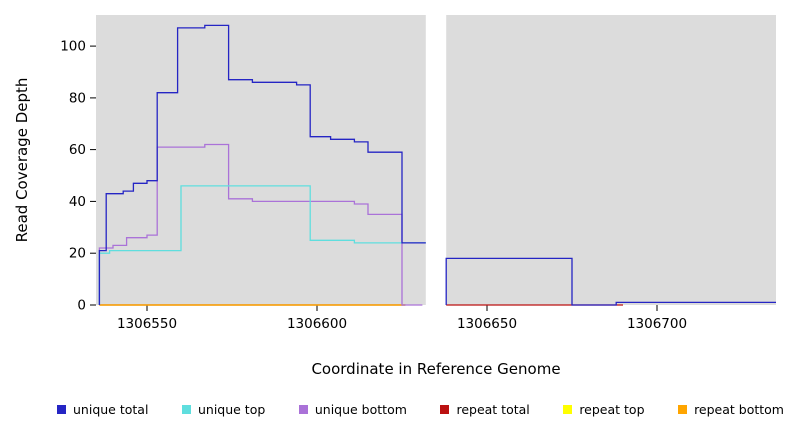 This screenshot has height=432, width=792. Describe the element at coordinates (186, 409) in the screenshot. I see `unique-top-swatch-icon` at that location.